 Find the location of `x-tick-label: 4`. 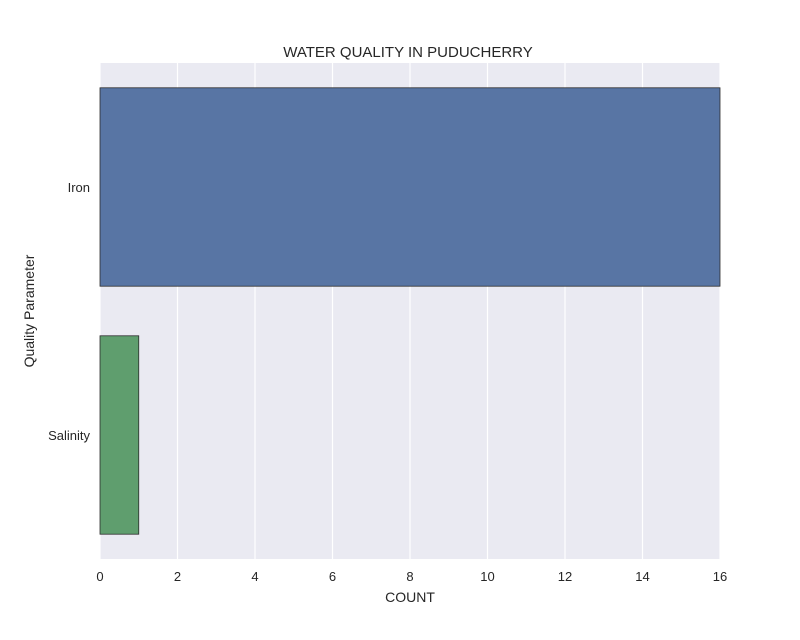

x-tick-label: 4 is located at coordinates (254, 576).